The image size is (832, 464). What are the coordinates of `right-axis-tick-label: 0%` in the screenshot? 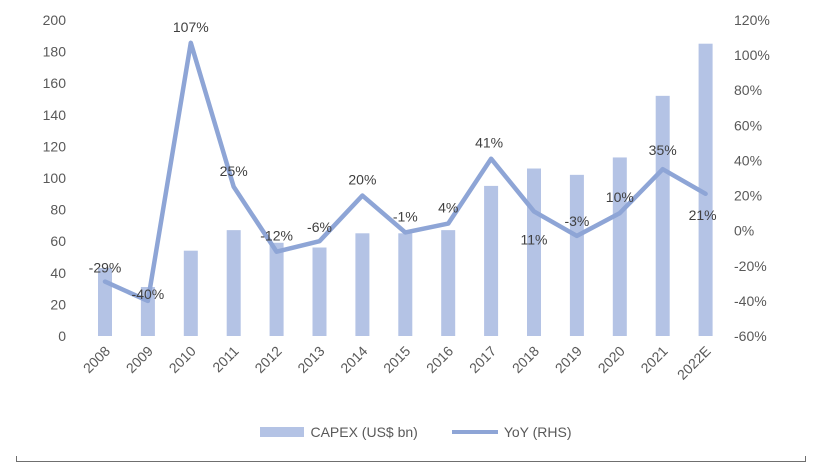 It's located at (744, 231).